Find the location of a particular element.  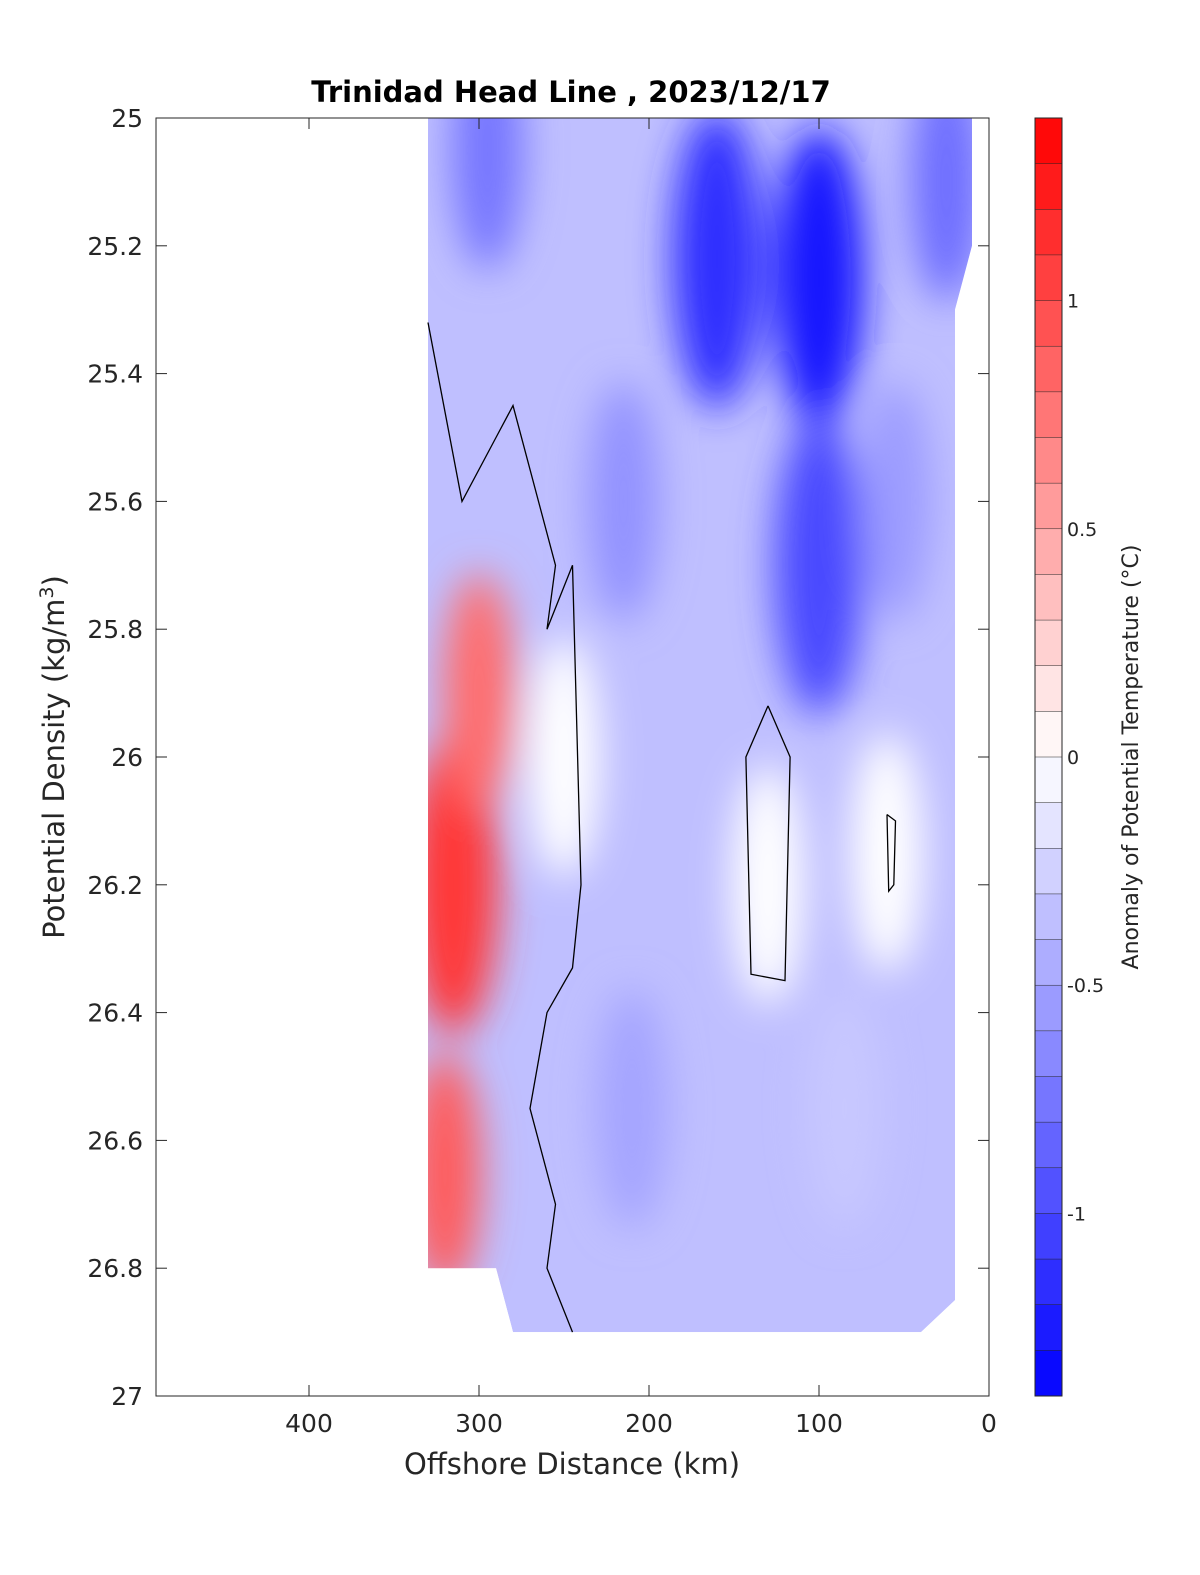

colorbar-tick-label: 0.5 is located at coordinates (1082, 530).